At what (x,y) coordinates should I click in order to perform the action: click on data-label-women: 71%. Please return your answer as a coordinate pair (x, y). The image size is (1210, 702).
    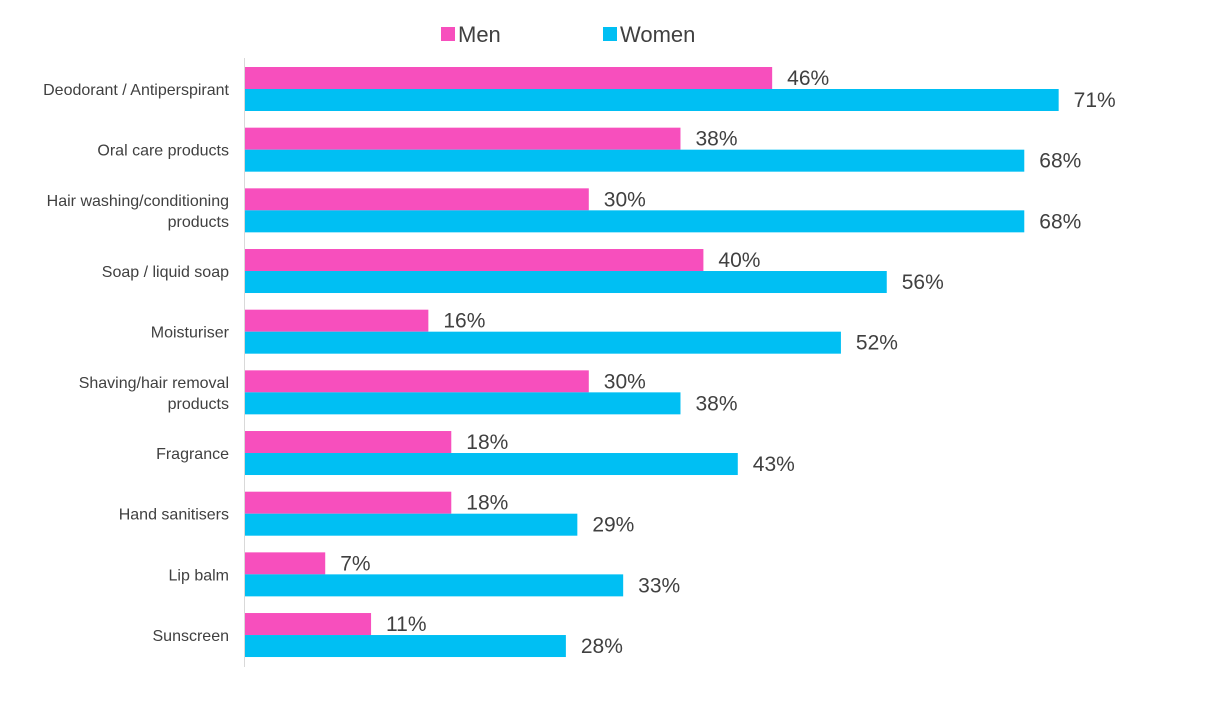
    Looking at the image, I should click on (1095, 100).